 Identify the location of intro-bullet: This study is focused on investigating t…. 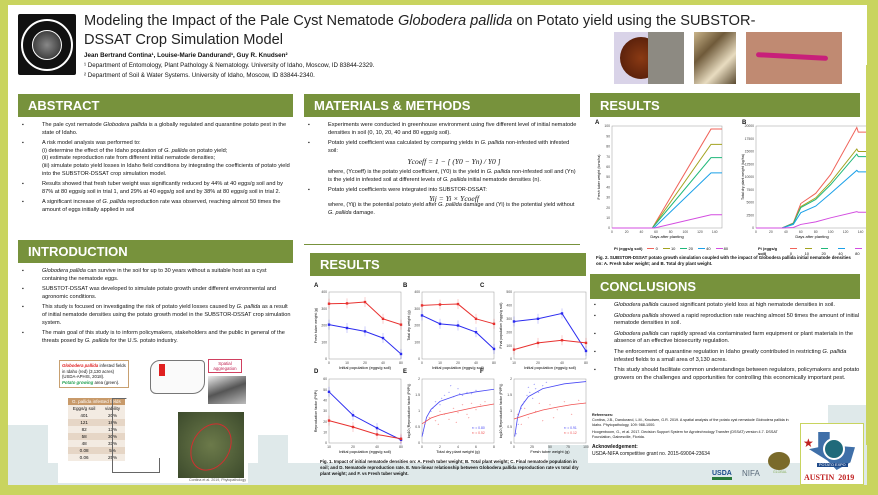
(155, 315).